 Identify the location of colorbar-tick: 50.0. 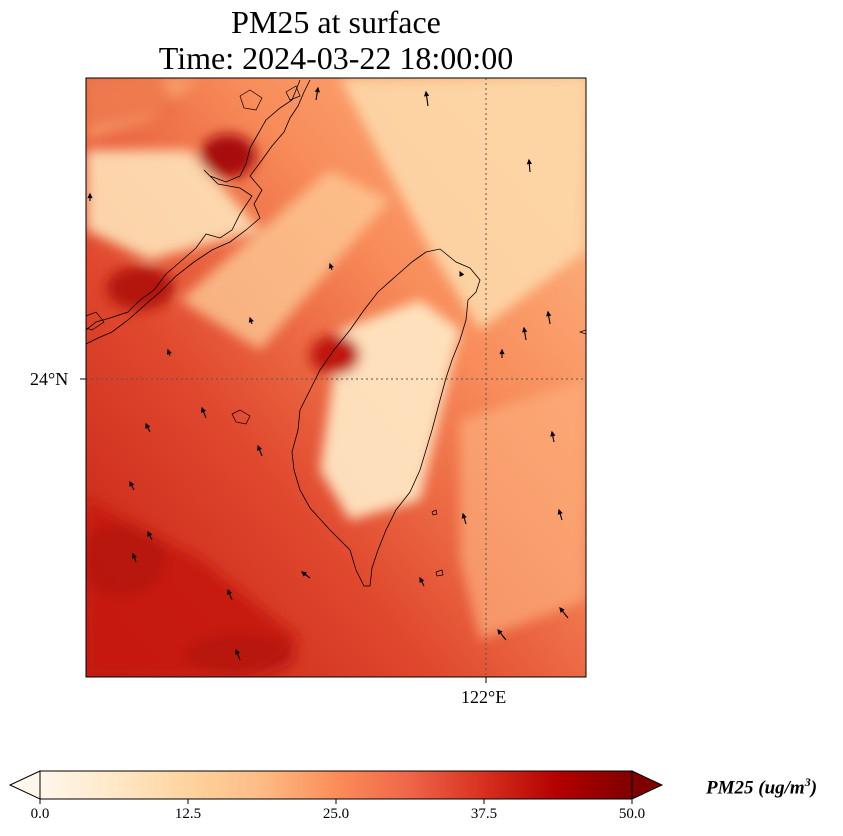
(632, 814).